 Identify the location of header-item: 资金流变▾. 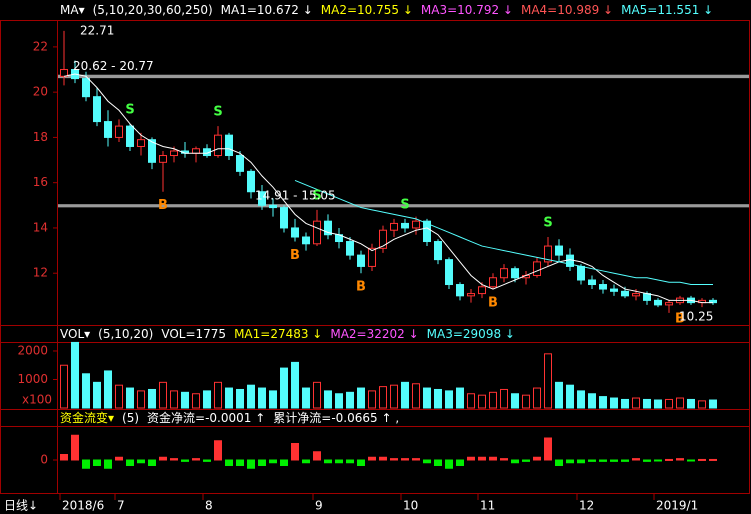
(87, 417).